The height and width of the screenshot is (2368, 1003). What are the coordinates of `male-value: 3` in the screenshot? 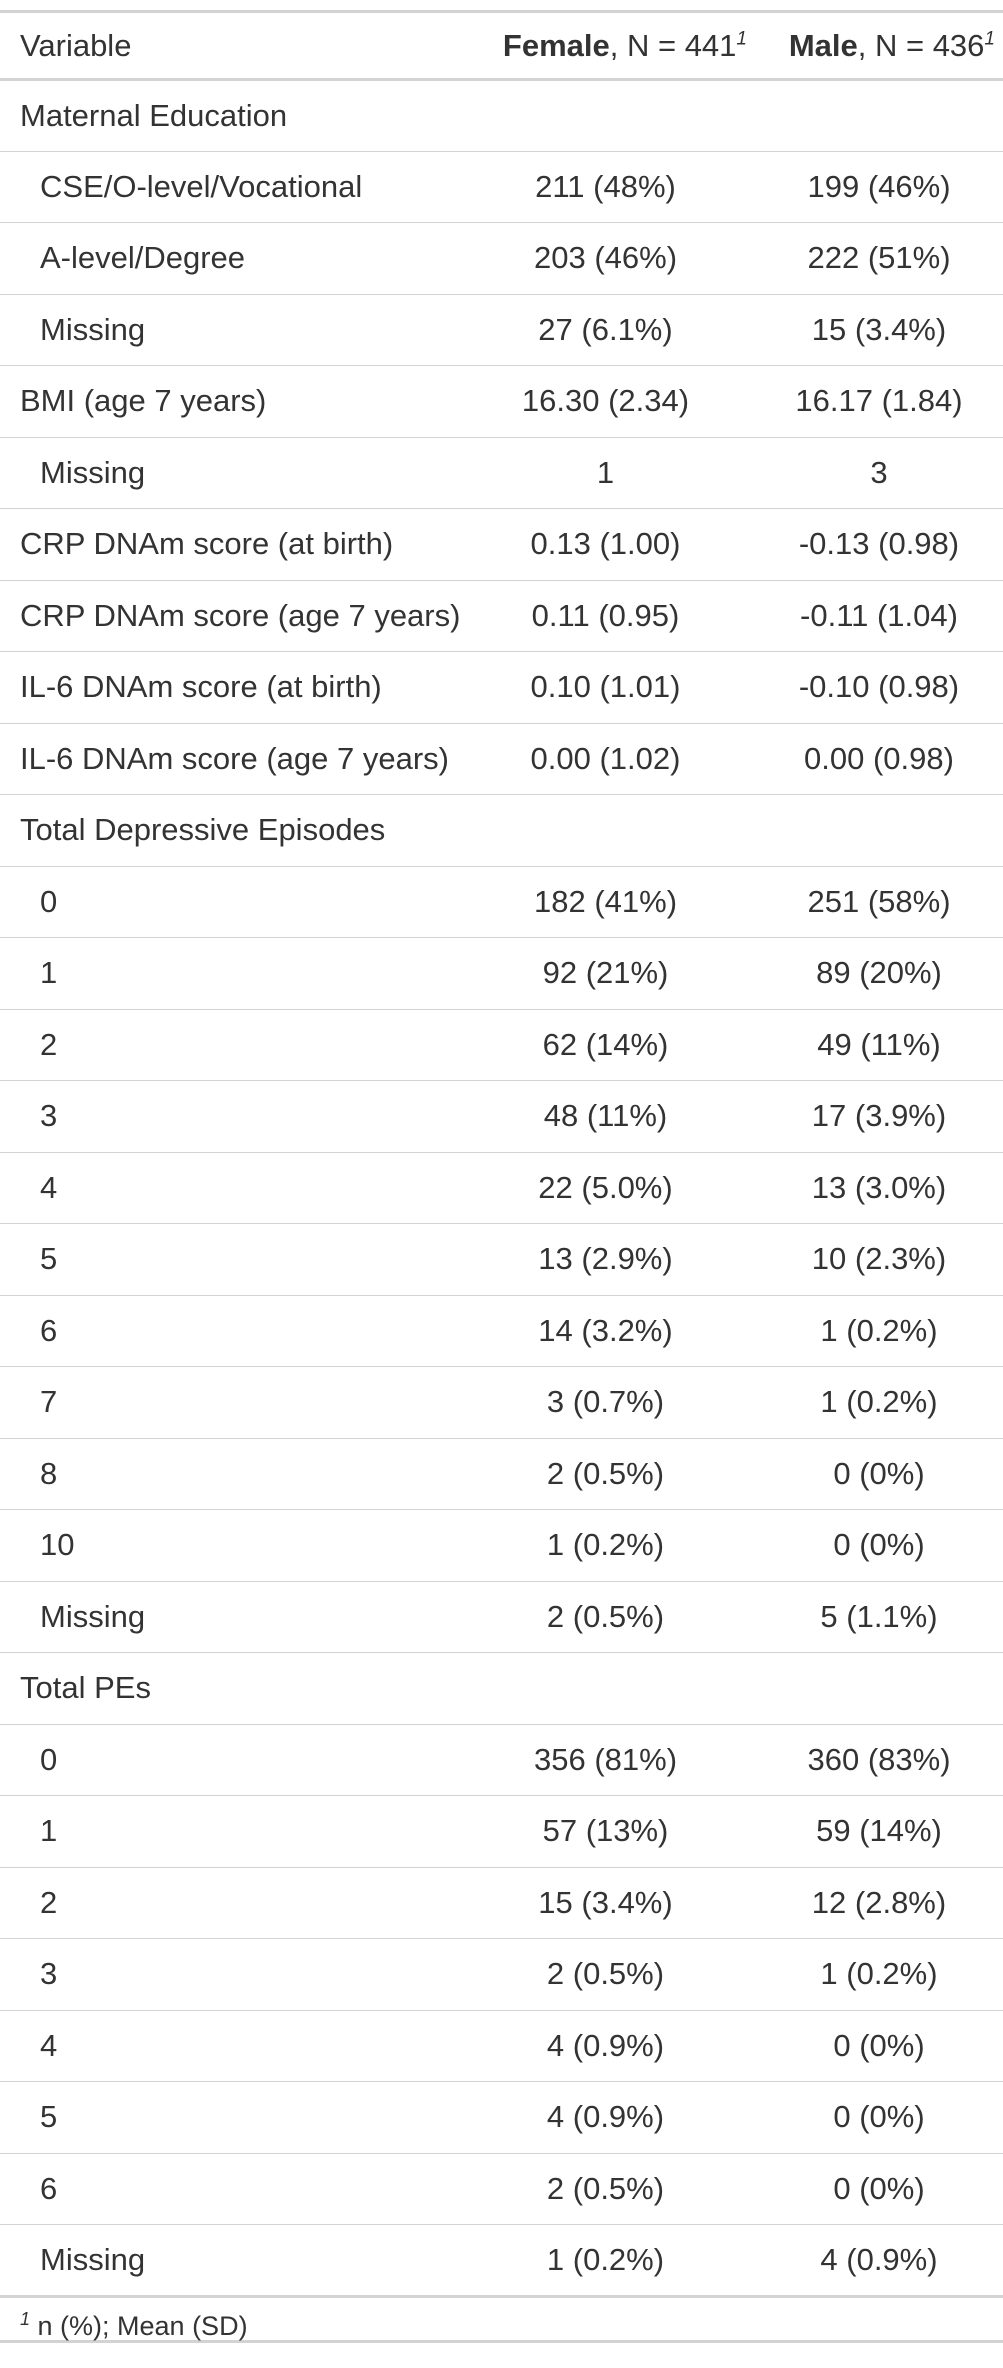 It's located at (879, 472).